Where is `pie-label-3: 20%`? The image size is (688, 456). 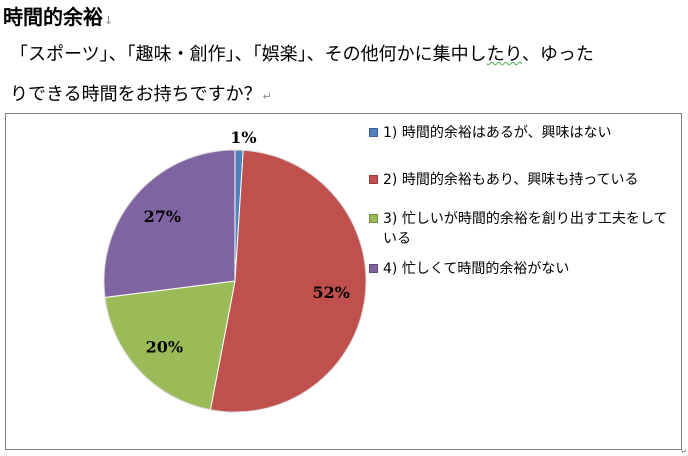 pie-label-3: 20% is located at coordinates (164, 346).